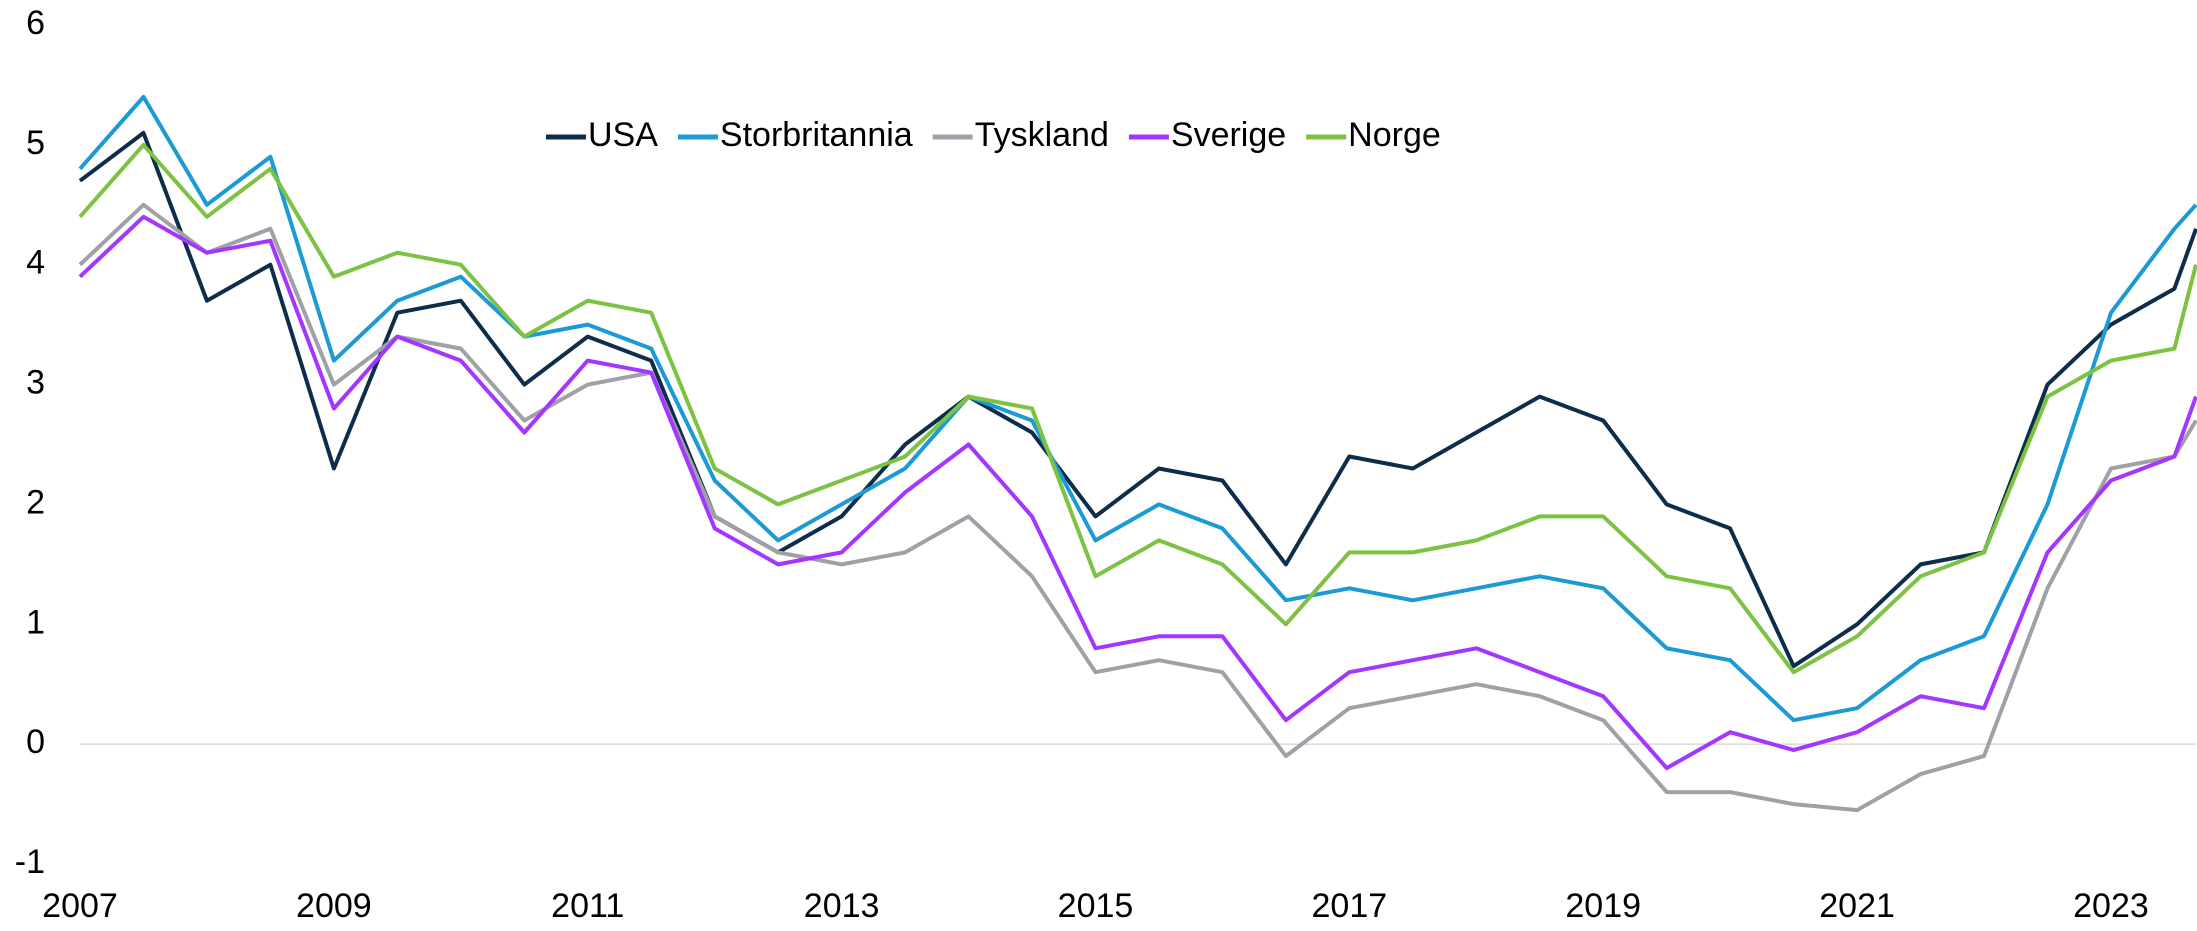 The width and height of the screenshot is (2197, 931). Describe the element at coordinates (1096, 906) in the screenshot. I see `x-tick-label: 2015` at that location.